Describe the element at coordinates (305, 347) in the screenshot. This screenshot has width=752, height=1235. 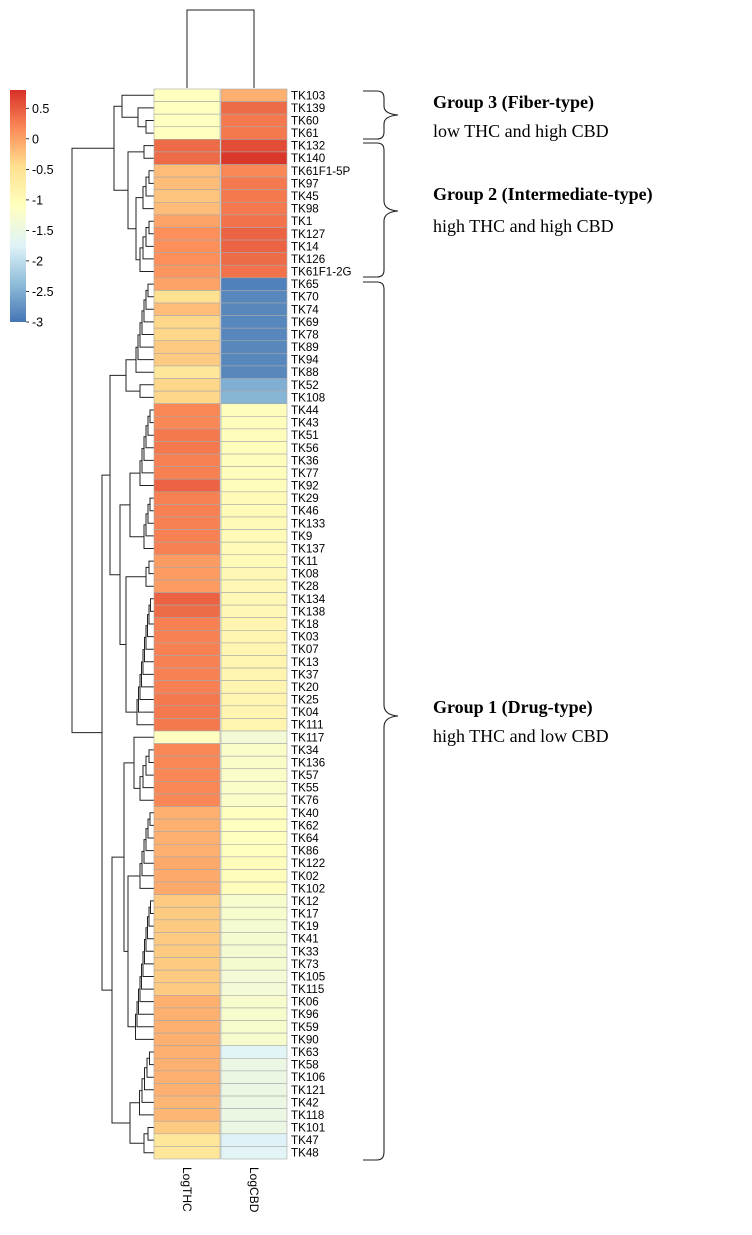
I see `row-label: TK89` at that location.